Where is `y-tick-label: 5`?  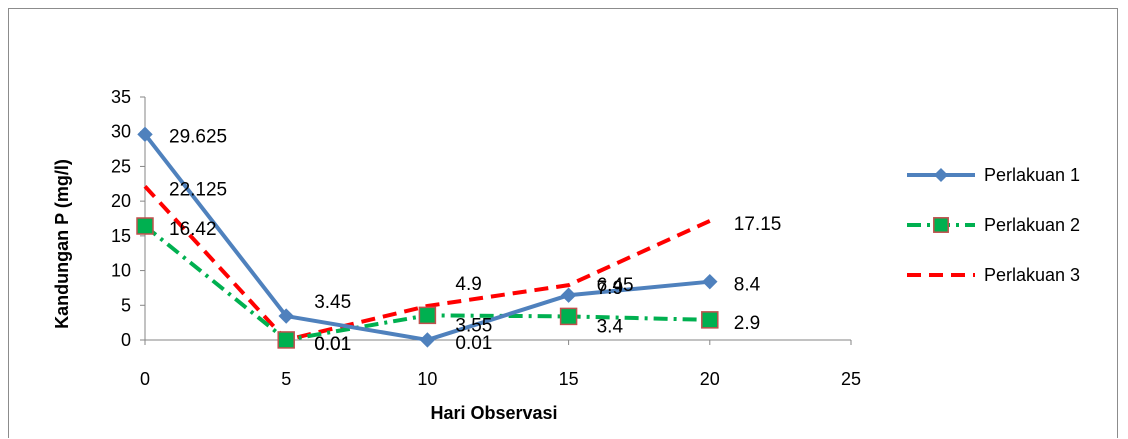 y-tick-label: 5 is located at coordinates (126, 305).